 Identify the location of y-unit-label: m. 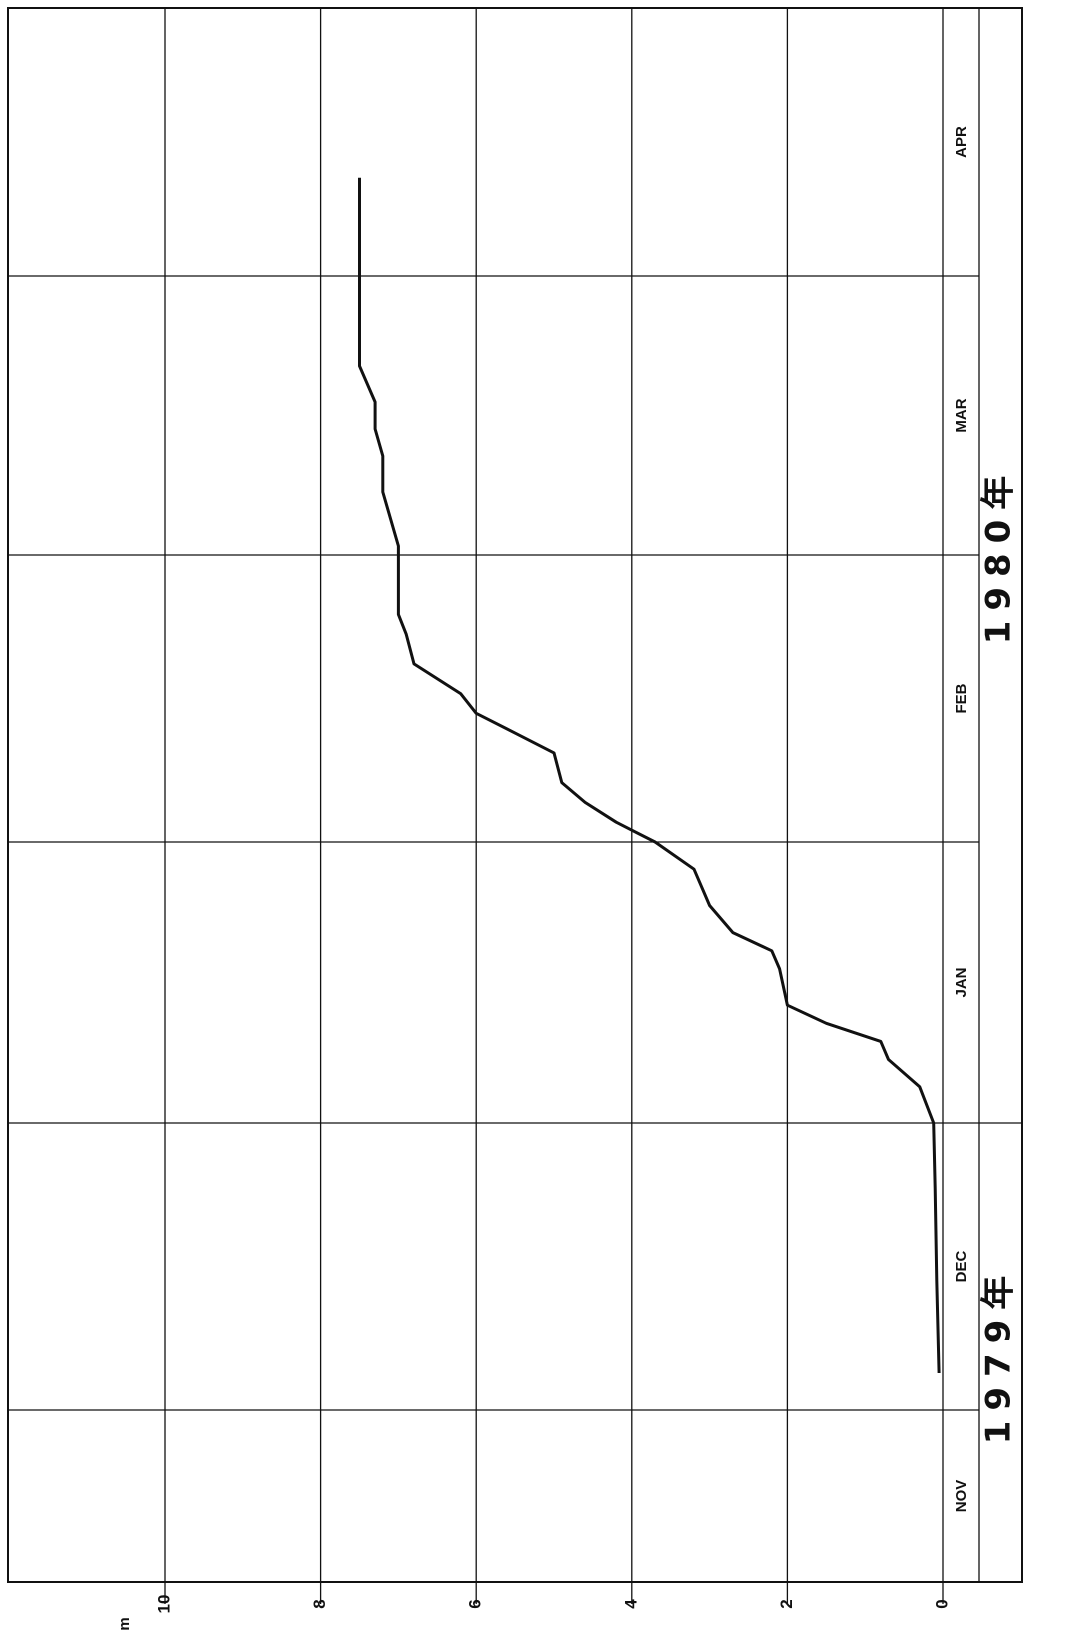
(124, 1623).